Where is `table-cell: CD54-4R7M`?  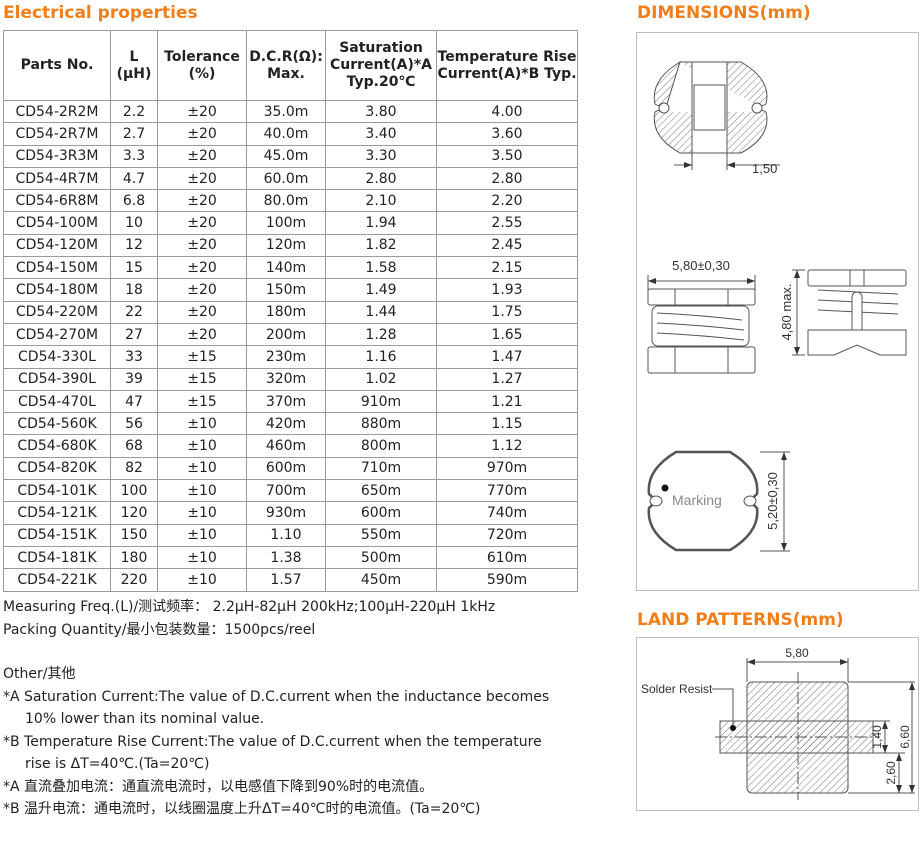
table-cell: CD54-4R7M is located at coordinates (57, 178).